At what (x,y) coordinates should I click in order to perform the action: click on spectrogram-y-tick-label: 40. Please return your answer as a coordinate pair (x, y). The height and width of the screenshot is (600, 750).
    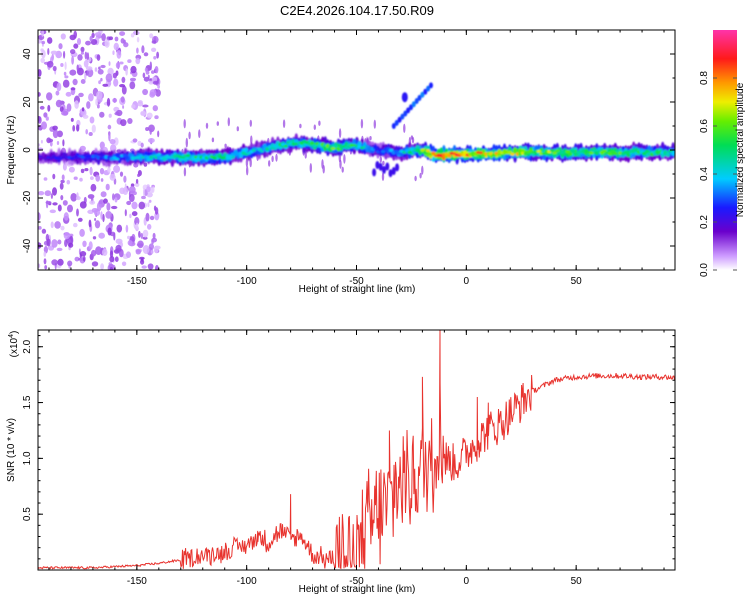
    Looking at the image, I should click on (27, 54).